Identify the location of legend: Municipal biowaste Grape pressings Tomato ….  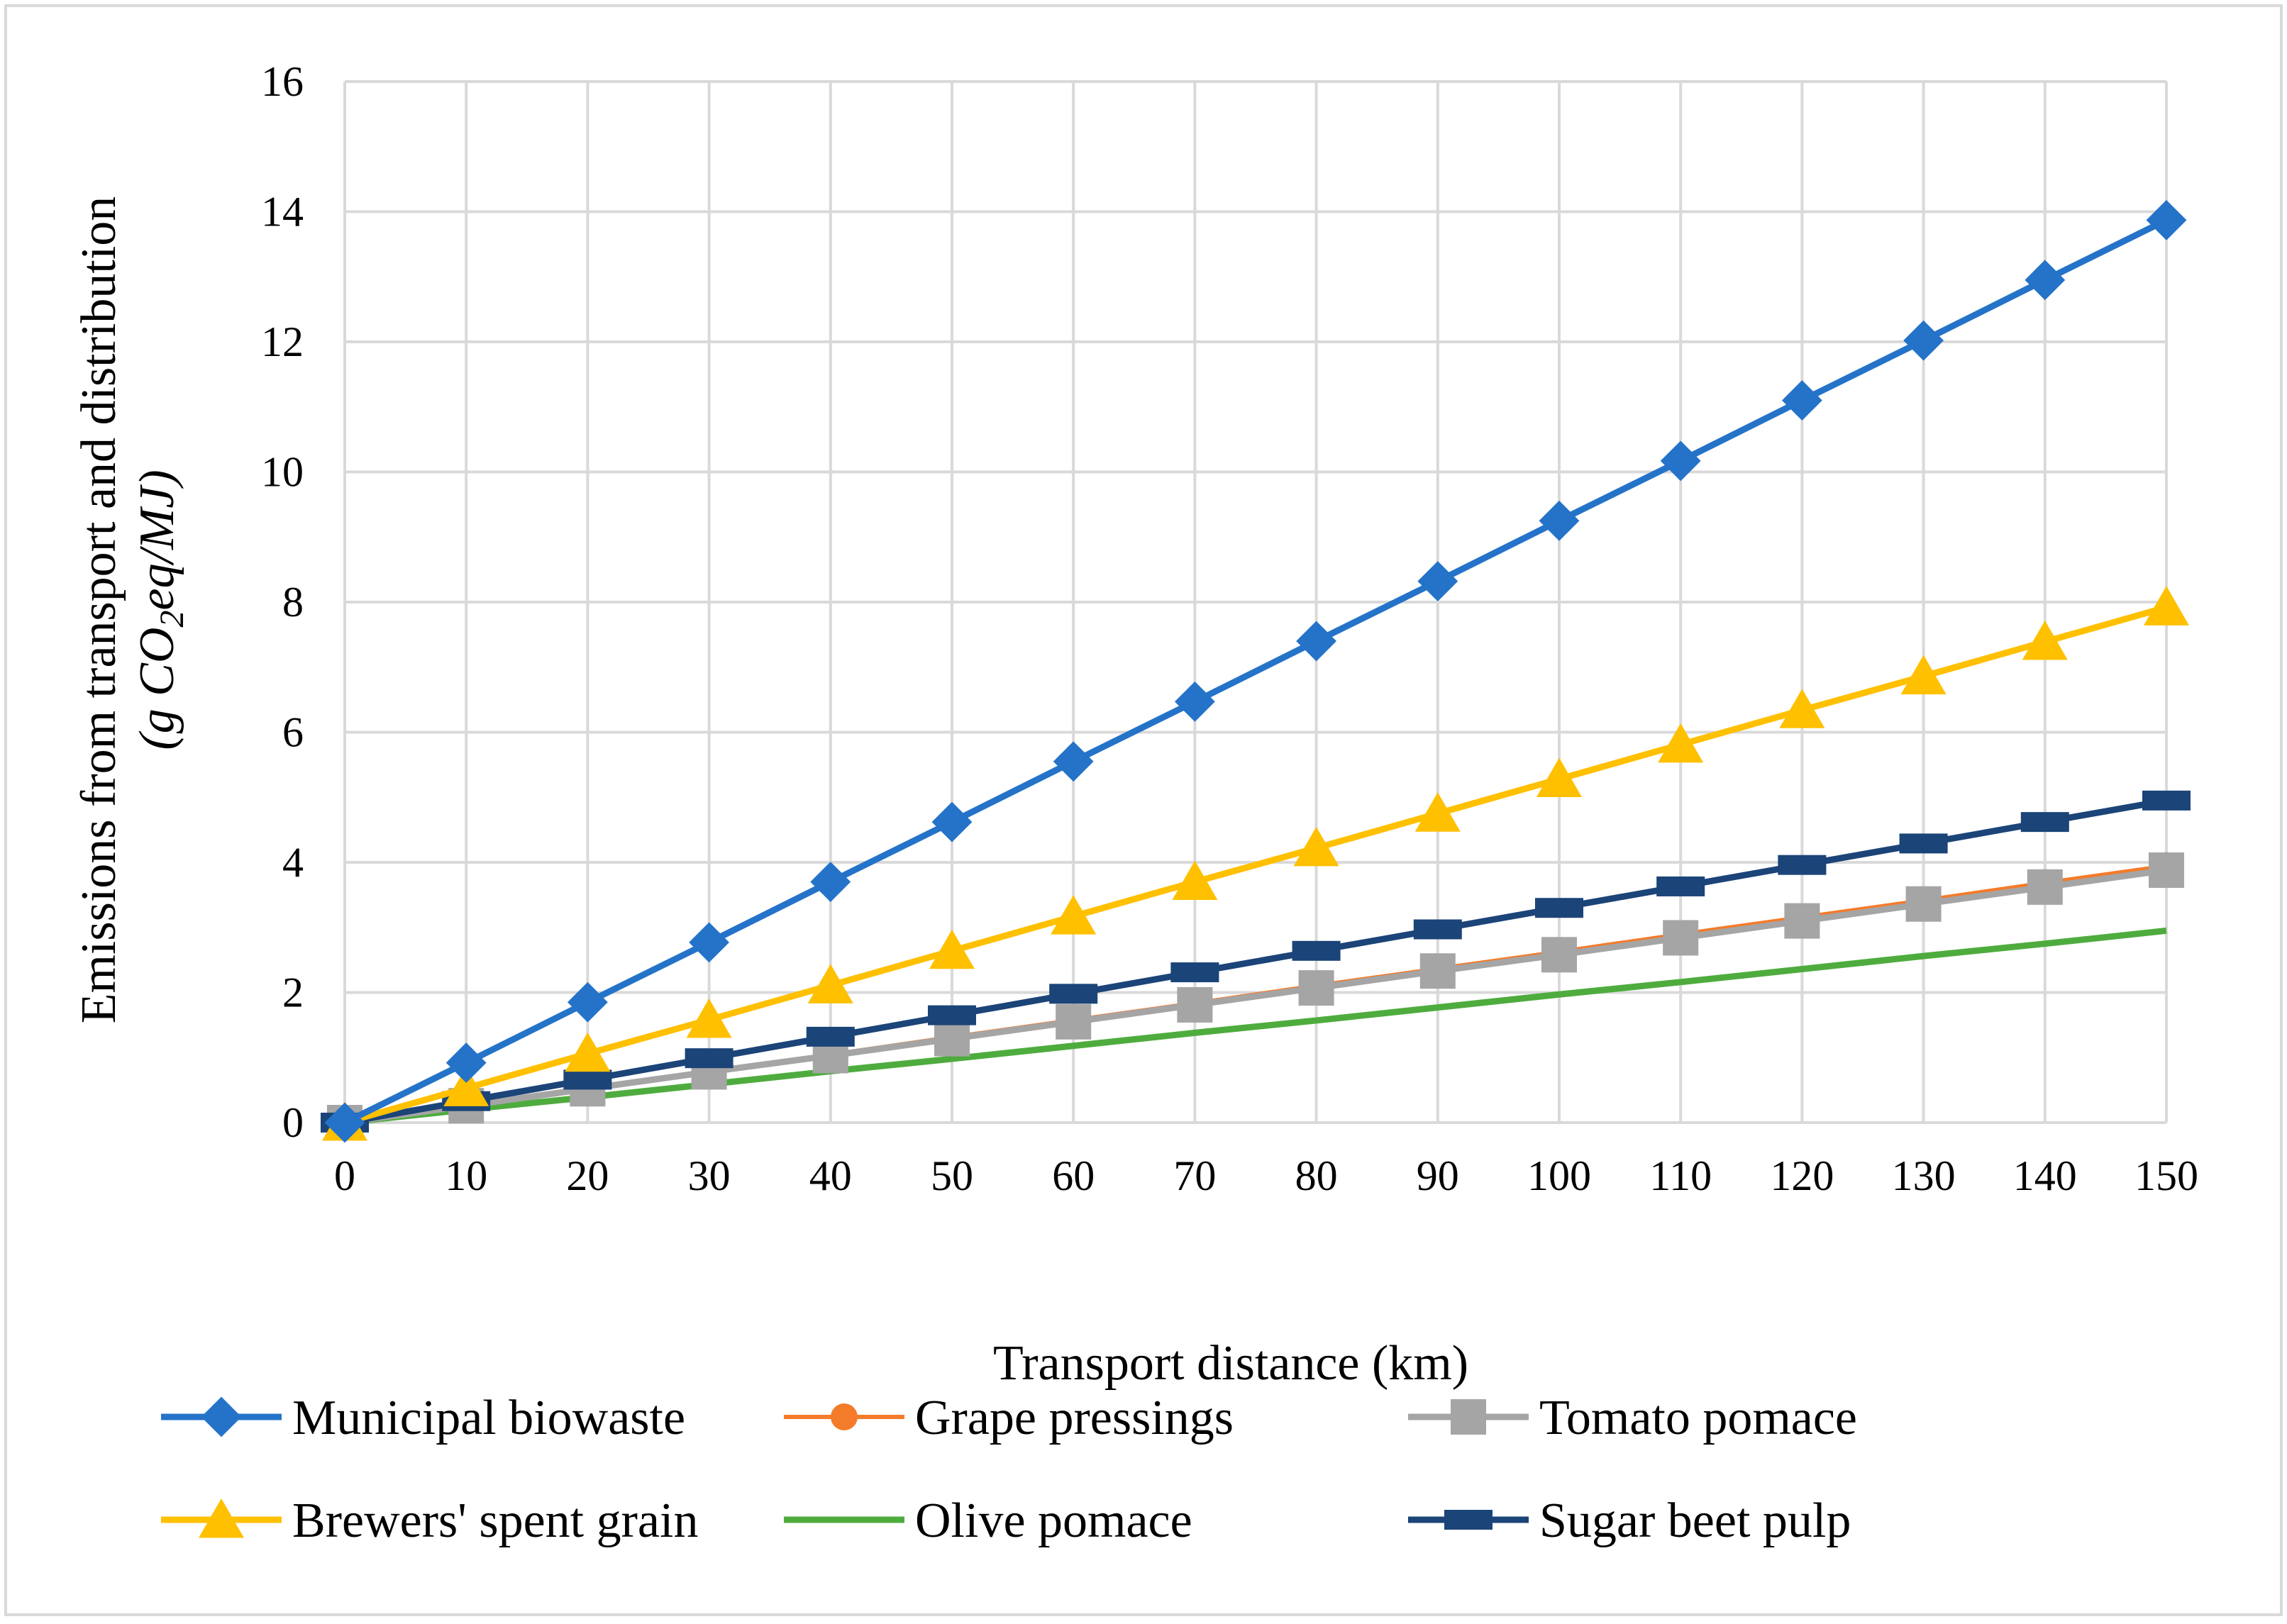
(1009, 1469).